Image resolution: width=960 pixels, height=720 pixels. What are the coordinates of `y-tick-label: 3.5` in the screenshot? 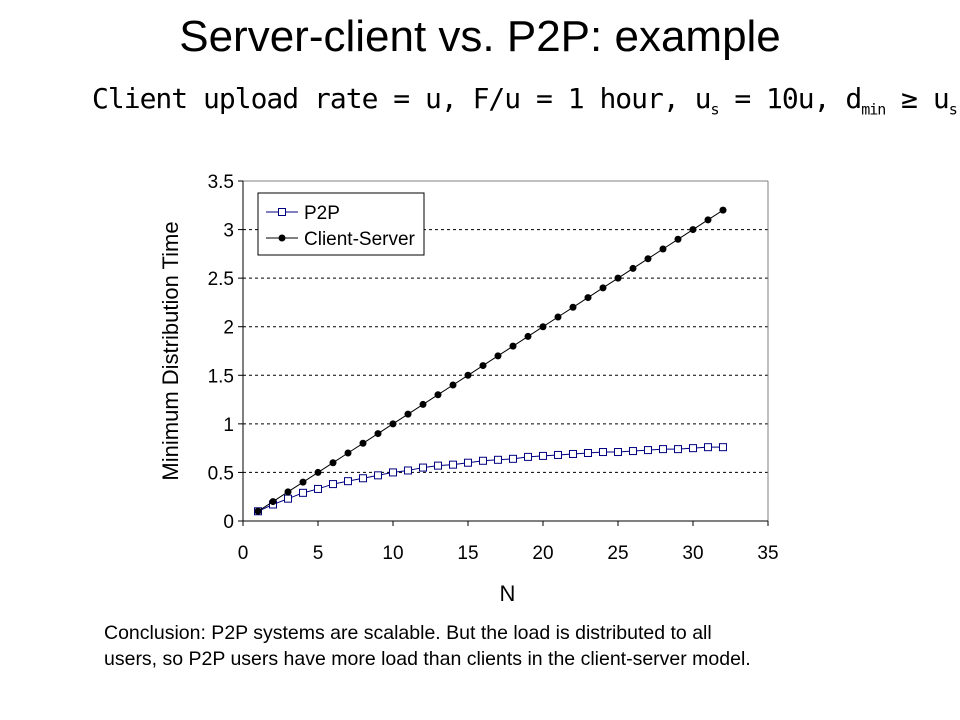 It's located at (221, 182).